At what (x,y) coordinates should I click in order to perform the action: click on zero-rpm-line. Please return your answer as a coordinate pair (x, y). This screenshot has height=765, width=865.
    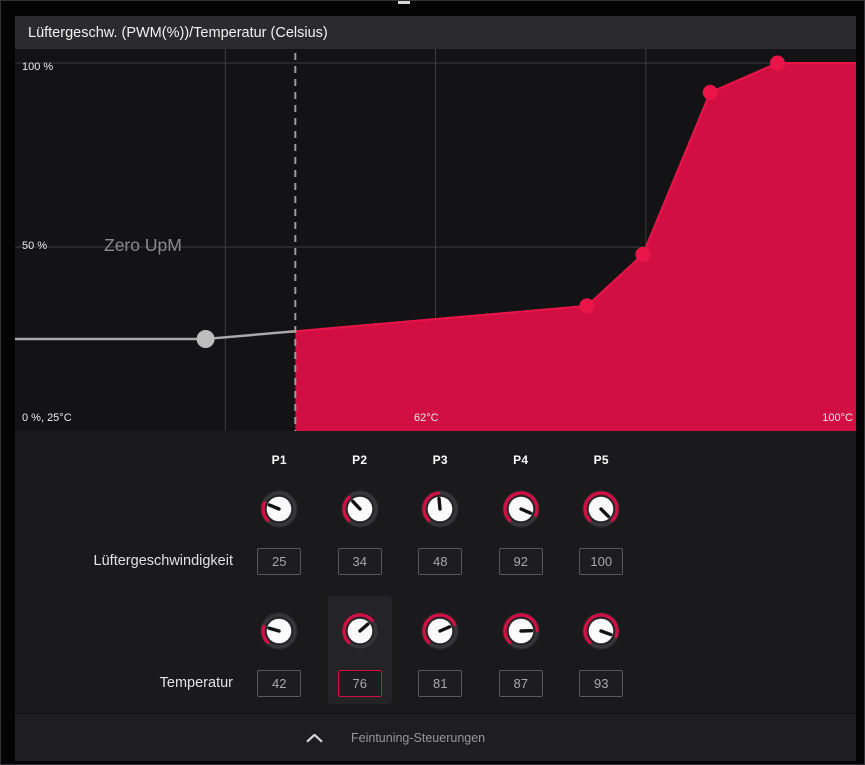
    Looking at the image, I should click on (155, 335).